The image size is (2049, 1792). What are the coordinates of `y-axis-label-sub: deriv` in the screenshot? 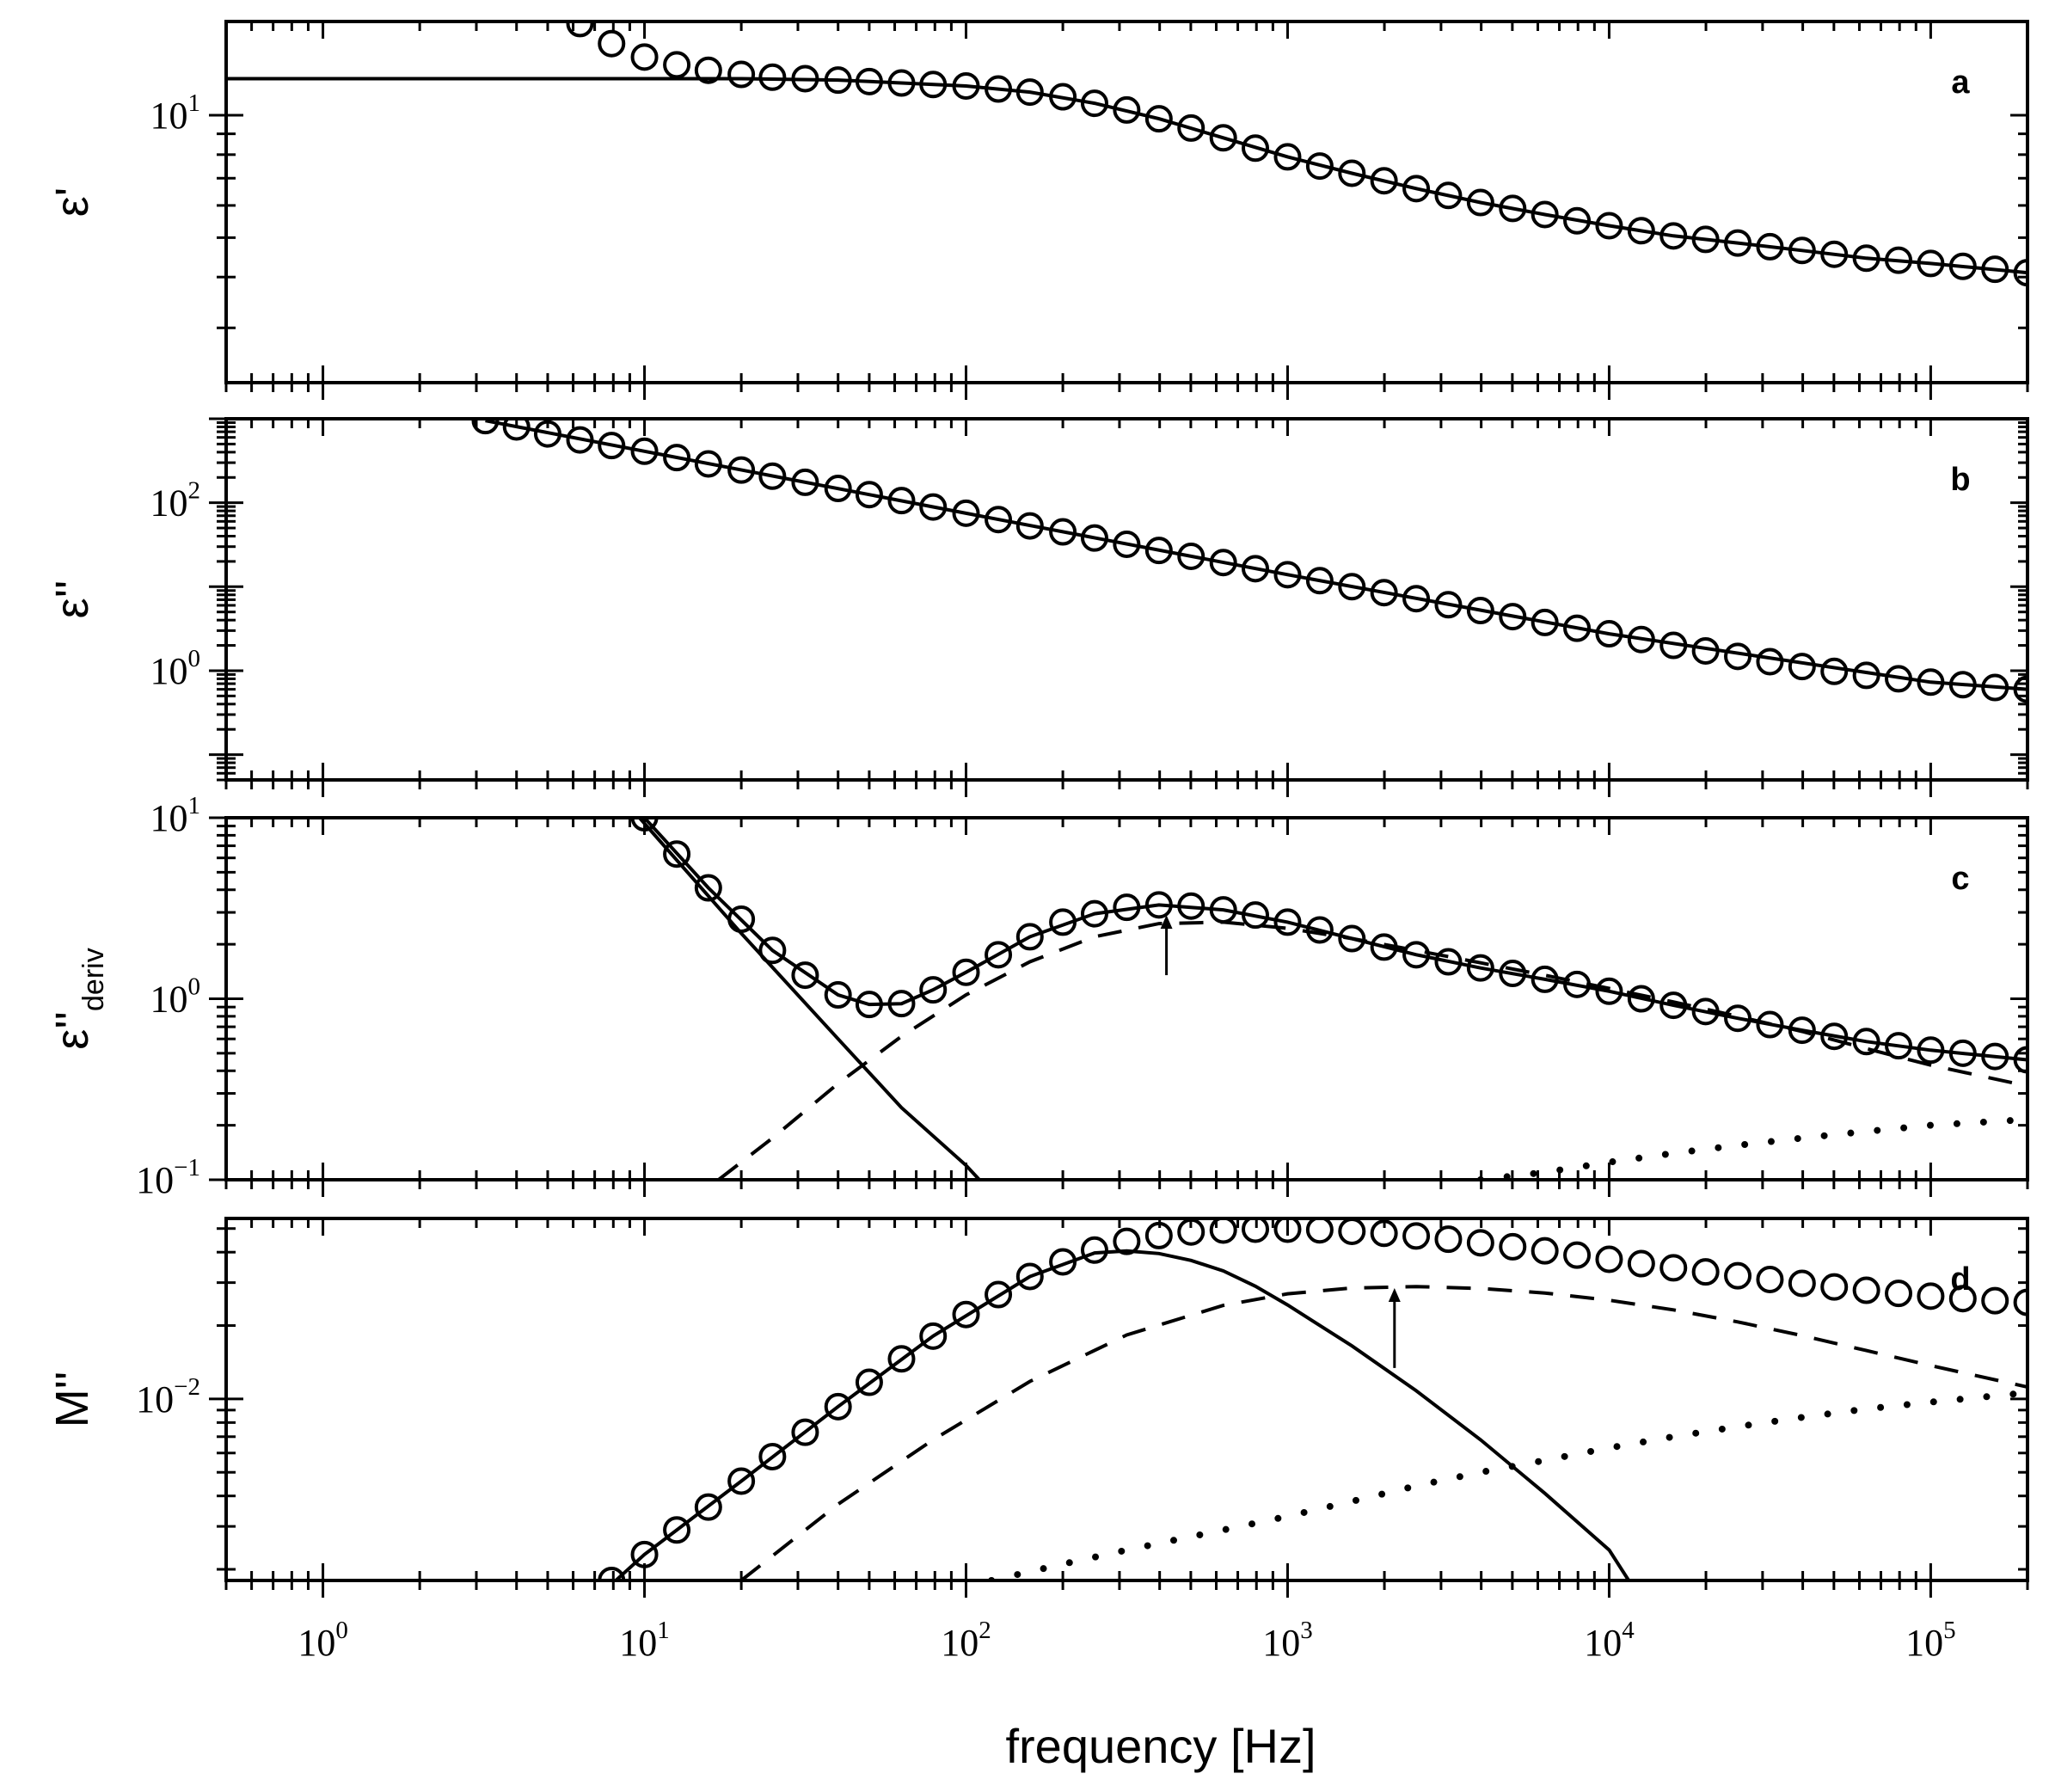 It's located at (93, 979).